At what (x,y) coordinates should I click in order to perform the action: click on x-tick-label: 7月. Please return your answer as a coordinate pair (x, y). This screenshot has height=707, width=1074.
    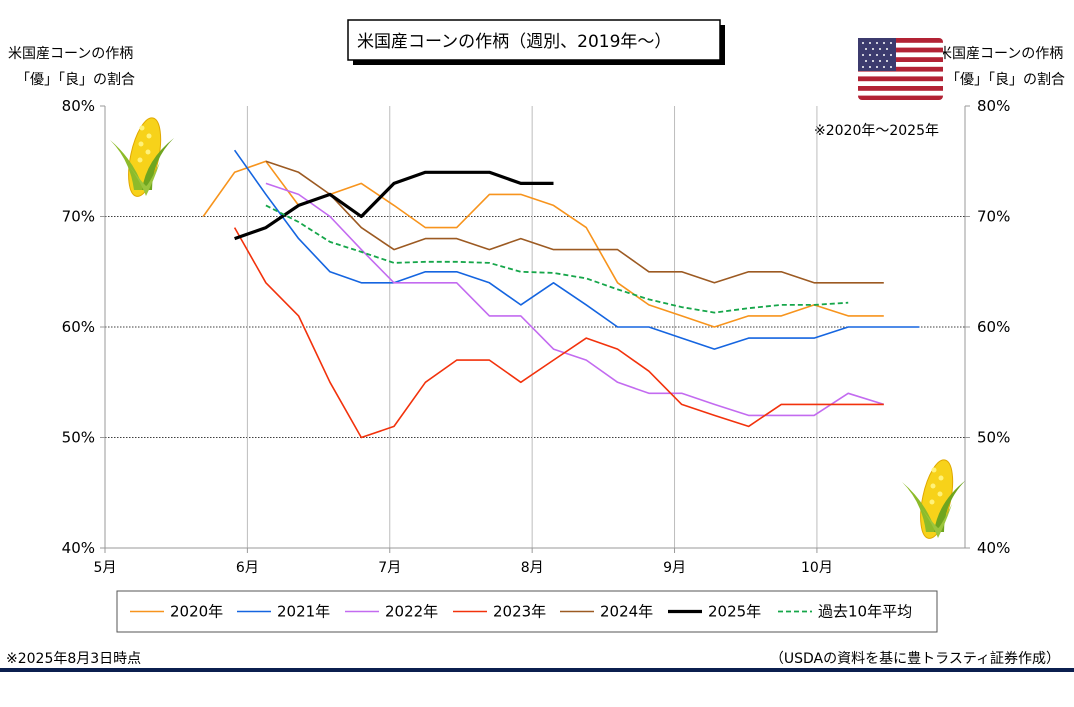
    Looking at the image, I should click on (389, 568).